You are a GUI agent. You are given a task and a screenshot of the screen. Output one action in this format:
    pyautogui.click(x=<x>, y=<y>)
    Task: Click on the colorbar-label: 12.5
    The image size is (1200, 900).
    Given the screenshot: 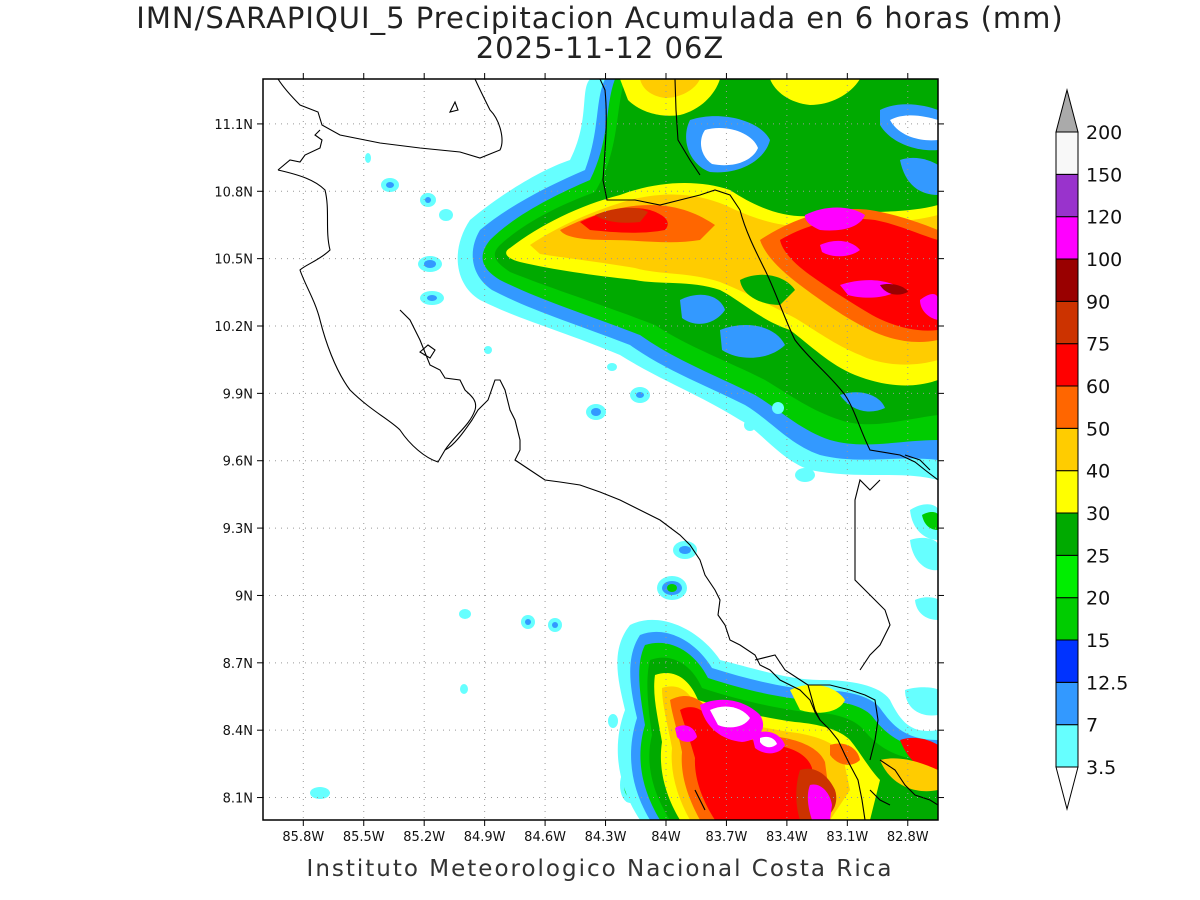 What is the action you would take?
    pyautogui.click(x=1107, y=683)
    